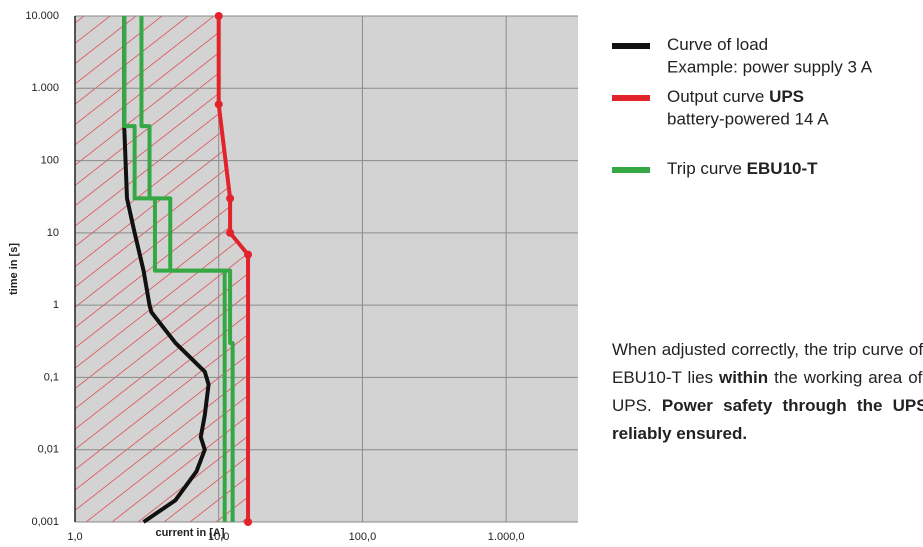 This screenshot has width=923, height=547. What do you see at coordinates (782, 168) in the screenshot?
I see `legend-text: EBU10-T` at bounding box center [782, 168].